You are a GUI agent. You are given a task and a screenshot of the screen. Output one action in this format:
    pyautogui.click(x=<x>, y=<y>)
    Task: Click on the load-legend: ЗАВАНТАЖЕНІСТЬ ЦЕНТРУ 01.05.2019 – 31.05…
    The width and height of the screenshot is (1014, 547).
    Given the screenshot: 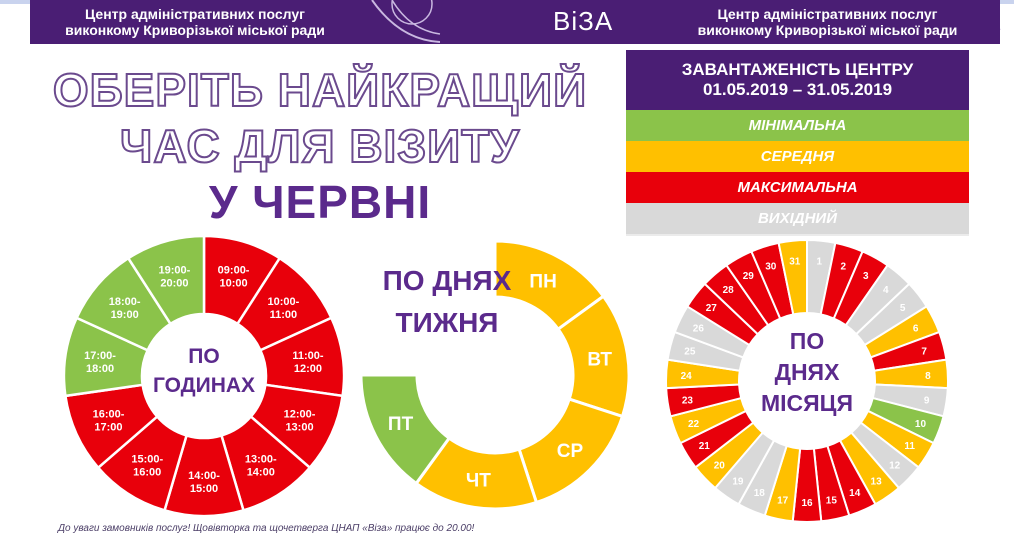 What is the action you would take?
    pyautogui.click(x=797, y=143)
    